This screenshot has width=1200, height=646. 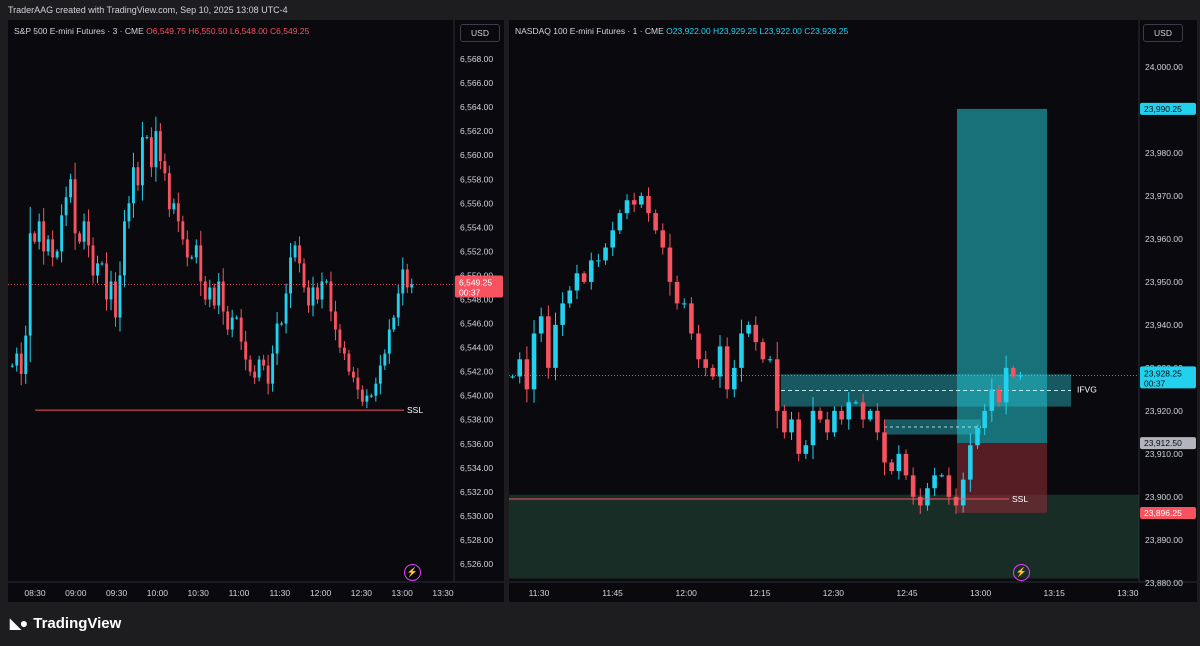 What do you see at coordinates (1164, 153) in the screenshot?
I see `y-tick-label: 23,980.00` at bounding box center [1164, 153].